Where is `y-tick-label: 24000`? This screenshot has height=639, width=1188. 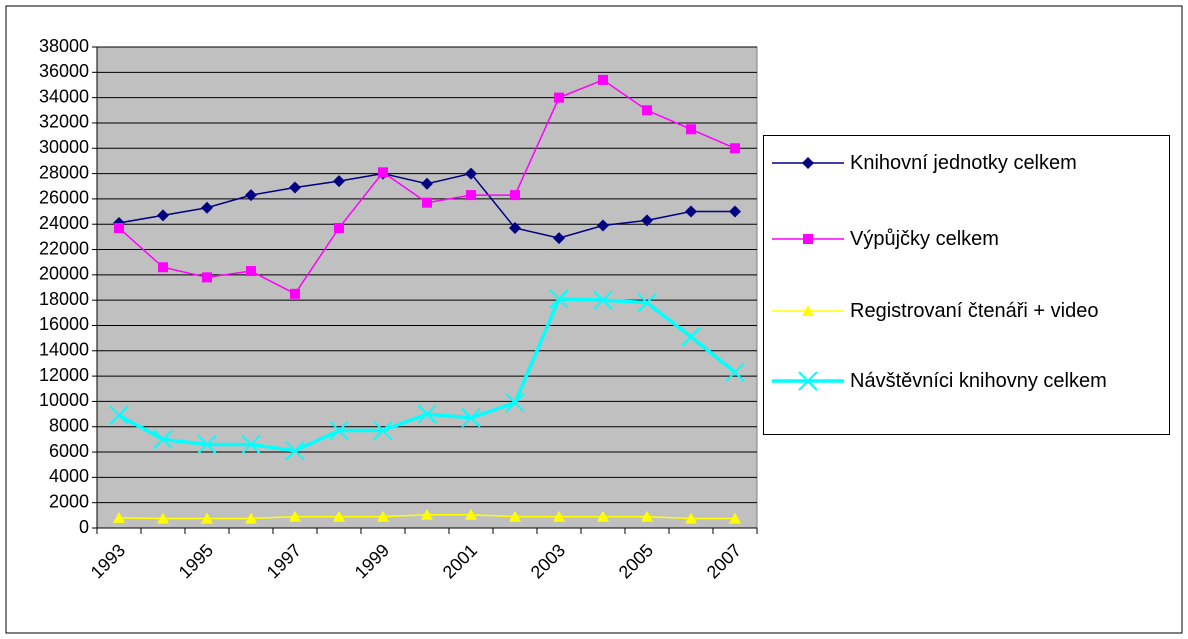 y-tick-label: 24000 is located at coordinates (64, 223).